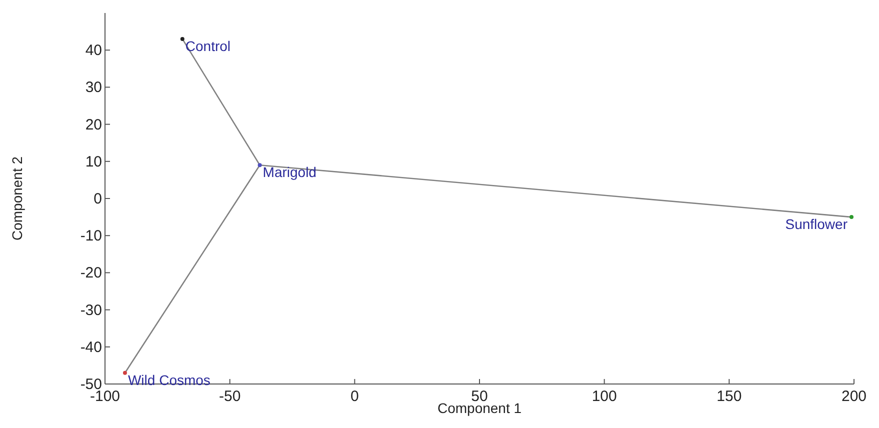 This screenshot has width=879, height=428. Describe the element at coordinates (208, 46) in the screenshot. I see `series-label: Control` at that location.